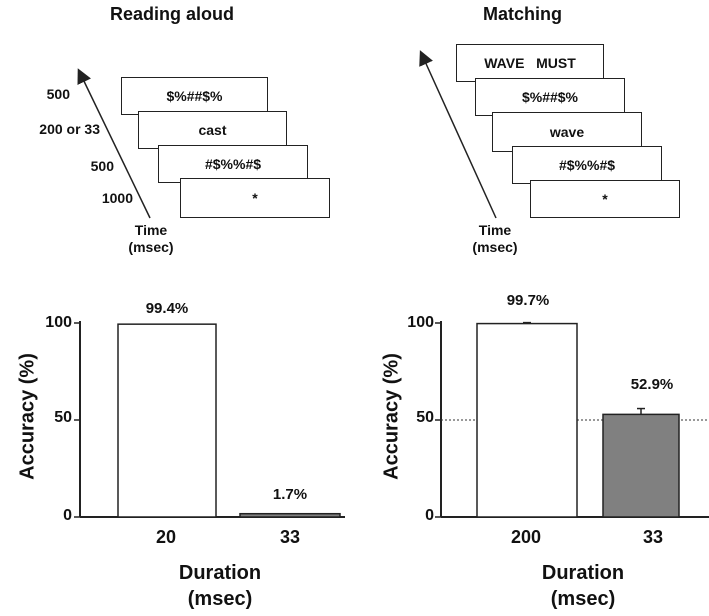  What do you see at coordinates (114, 143) in the screenshot?
I see `reading-time-arrow` at bounding box center [114, 143].